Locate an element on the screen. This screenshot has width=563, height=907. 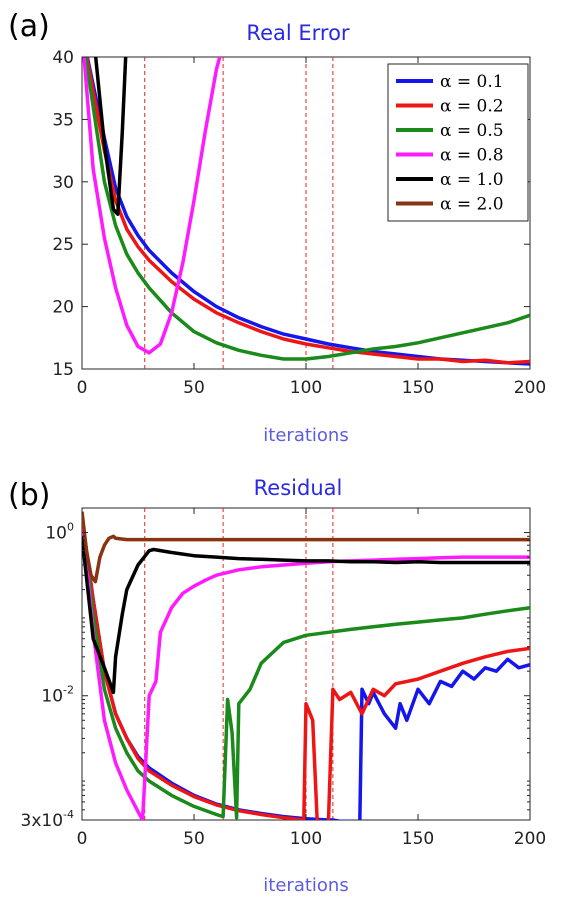
b-ytick-label-2: 3x10⁻⁴ is located at coordinates (47, 819).